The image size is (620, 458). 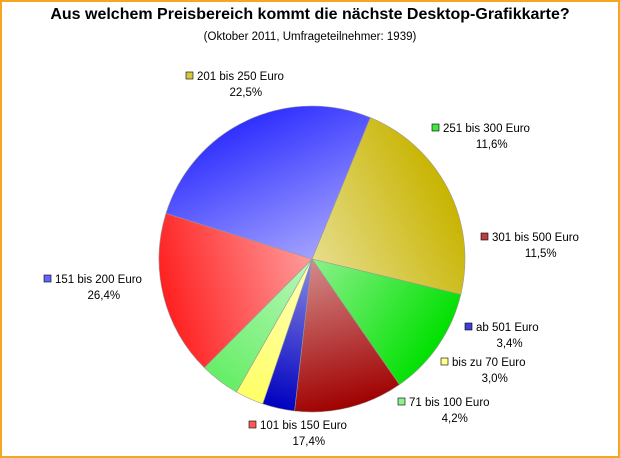 What do you see at coordinates (103, 296) in the screenshot?
I see `slice-value-8: 26,4%` at bounding box center [103, 296].